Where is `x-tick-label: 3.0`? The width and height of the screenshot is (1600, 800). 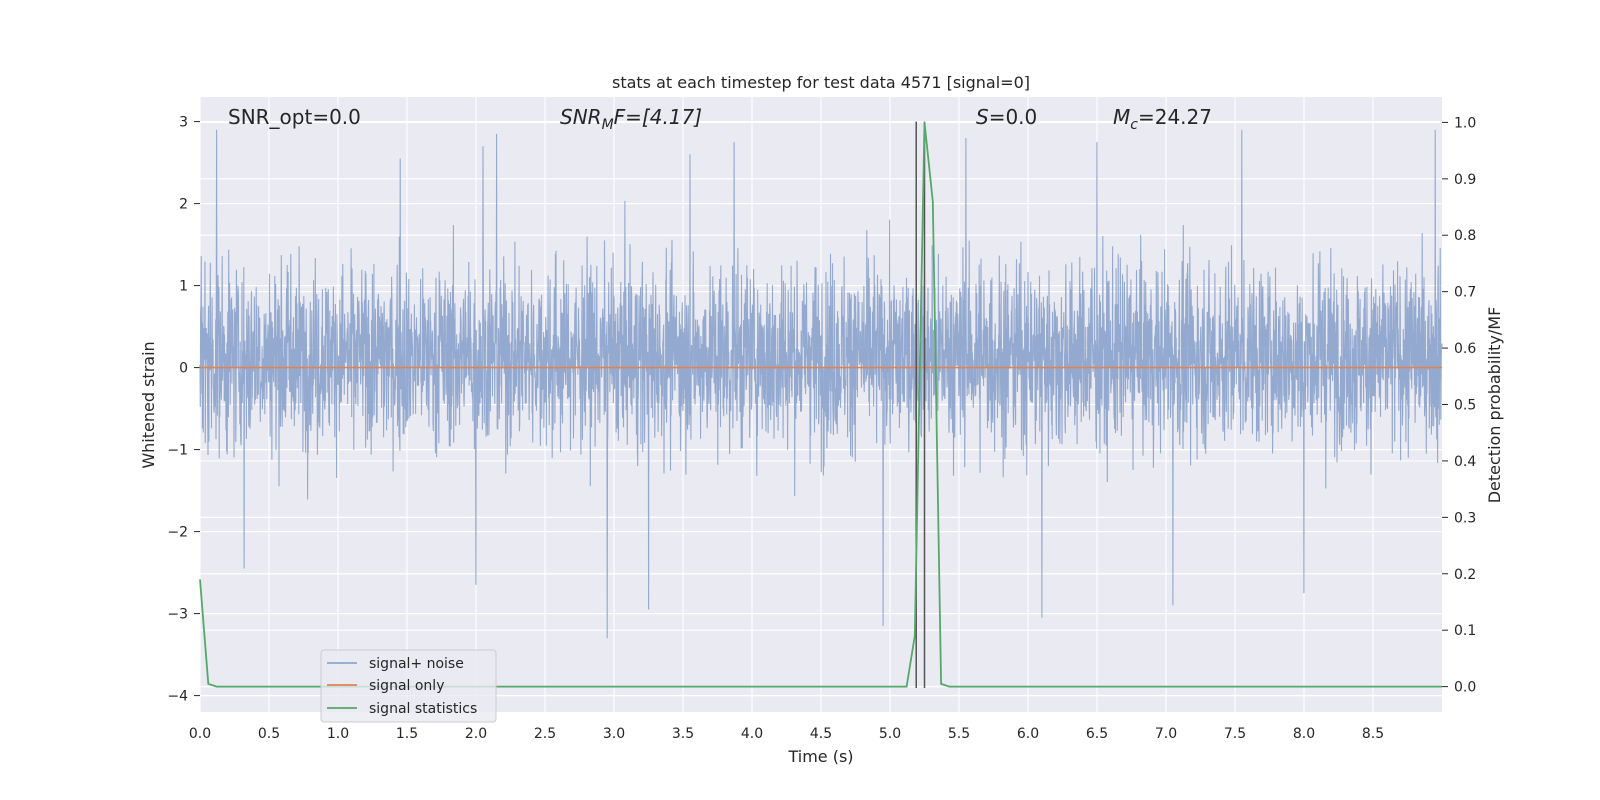 x-tick-label: 3.0 is located at coordinates (614, 734).